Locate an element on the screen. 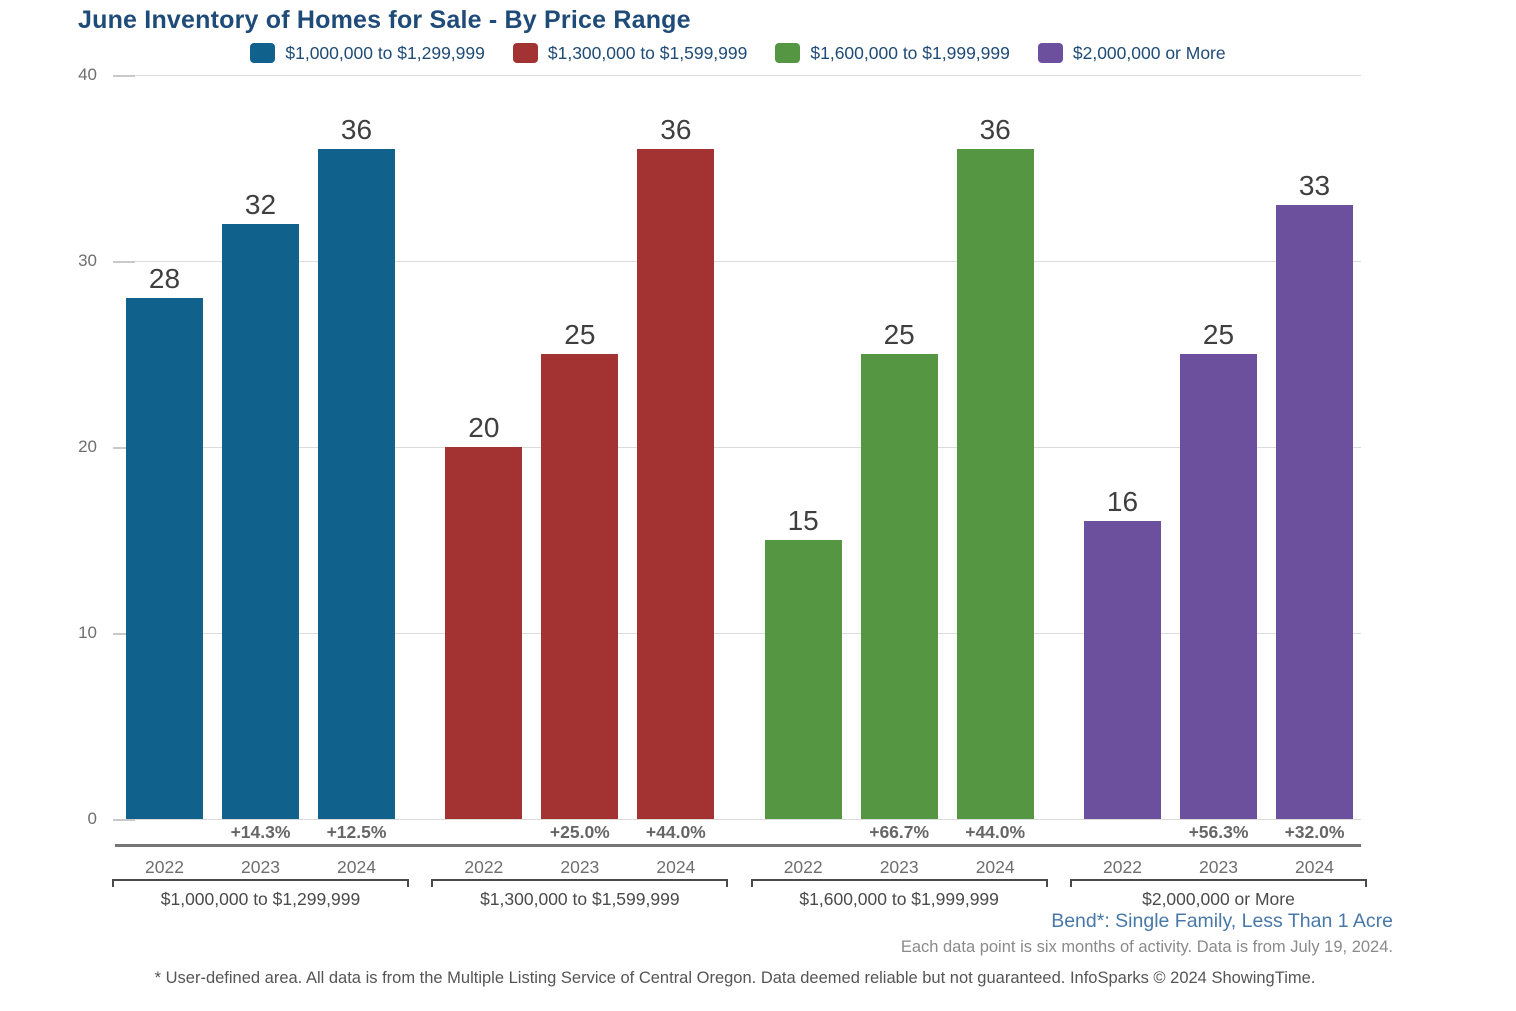 The height and width of the screenshot is (1011, 1516). bar-value-label: 28 is located at coordinates (164, 279).